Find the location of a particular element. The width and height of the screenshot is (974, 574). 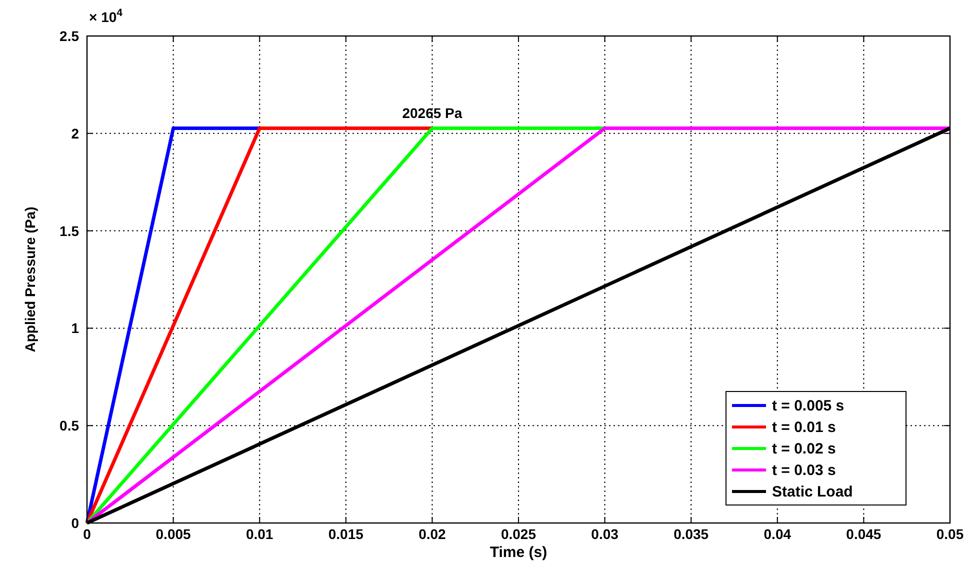

text: × 10$^{4}$ is located at coordinates (106, 16).